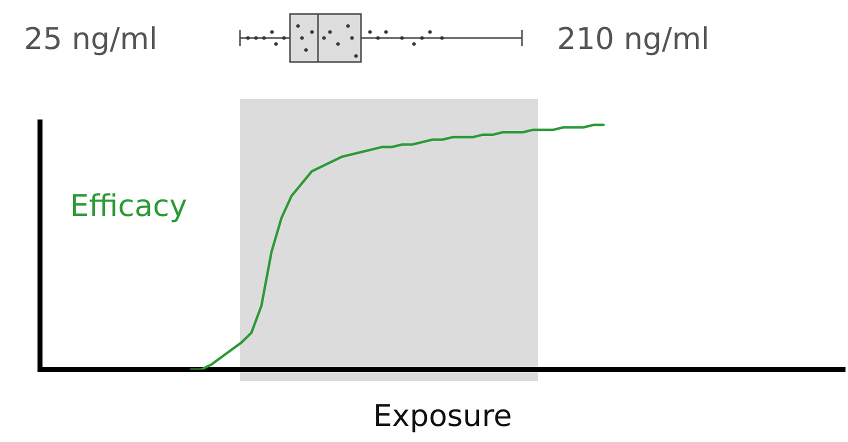 This screenshot has width=848, height=442. What do you see at coordinates (442, 416) in the screenshot?
I see `x-axis-title: Exposure` at bounding box center [442, 416].